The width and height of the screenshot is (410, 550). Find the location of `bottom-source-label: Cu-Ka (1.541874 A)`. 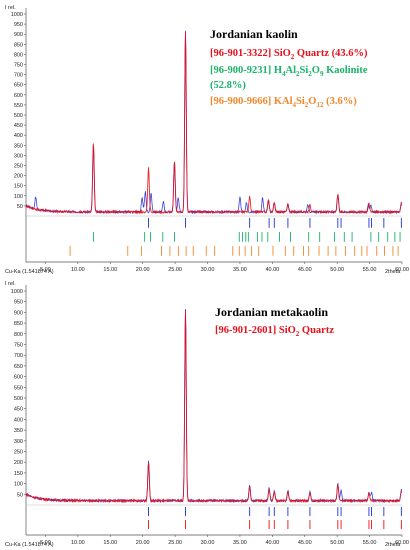

bottom-source-label: Cu-Ka (1.541874 A) is located at coordinates (29, 545).